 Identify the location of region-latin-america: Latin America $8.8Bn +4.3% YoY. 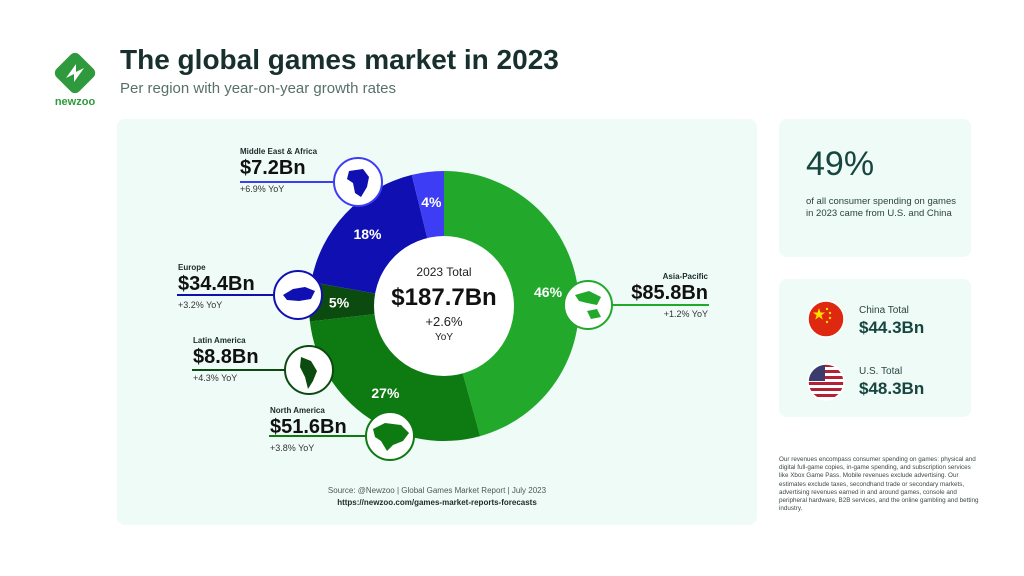
(226, 359).